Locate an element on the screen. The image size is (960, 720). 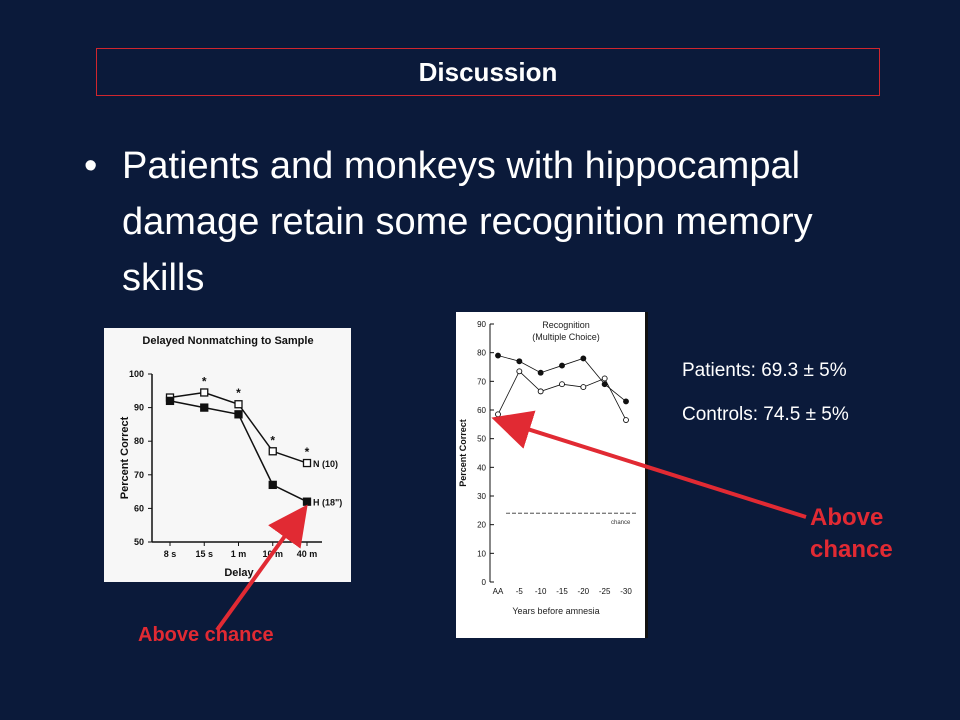
x-axis-label: Delay is located at coordinates (239, 573).